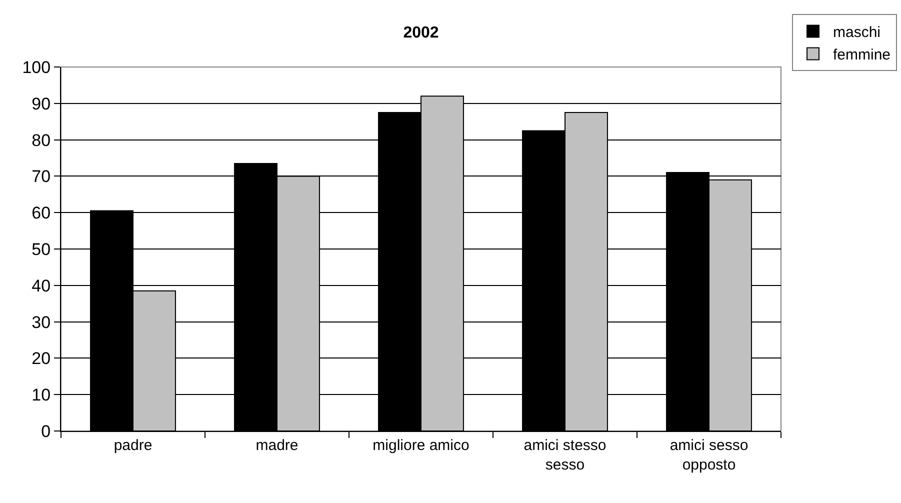  What do you see at coordinates (565, 455) in the screenshot?
I see `x-tick-label: amici stesso sesso` at bounding box center [565, 455].